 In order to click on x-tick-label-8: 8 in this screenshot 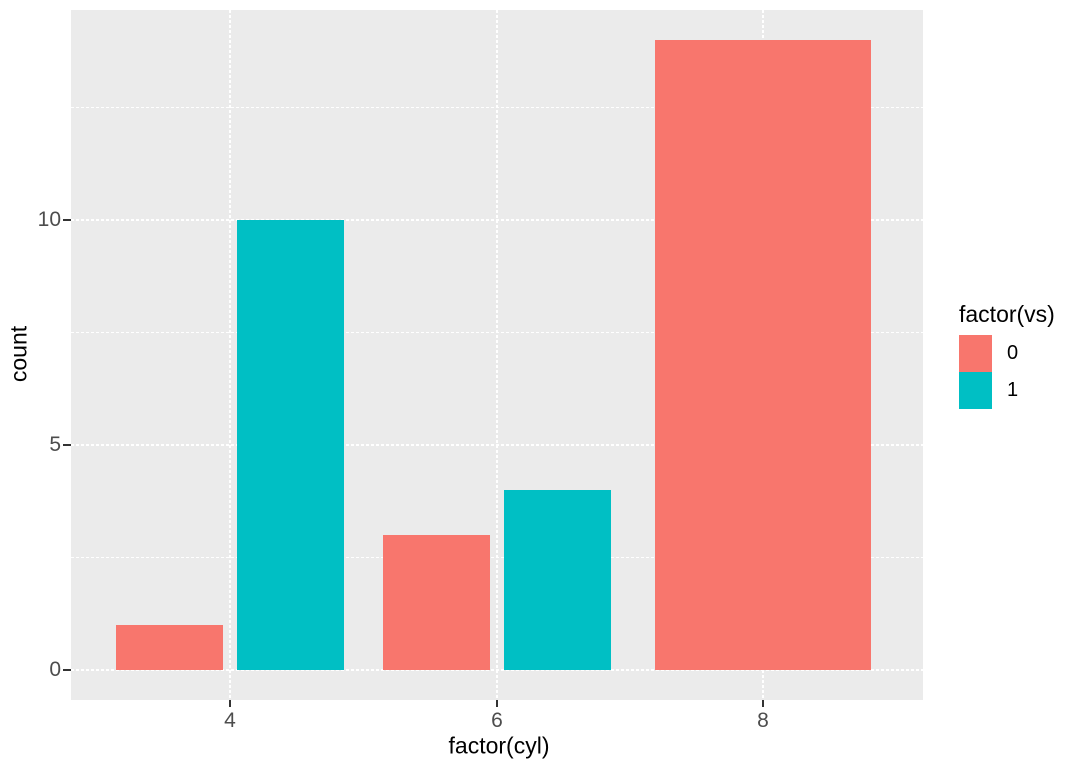, I will do `click(763, 720)`.